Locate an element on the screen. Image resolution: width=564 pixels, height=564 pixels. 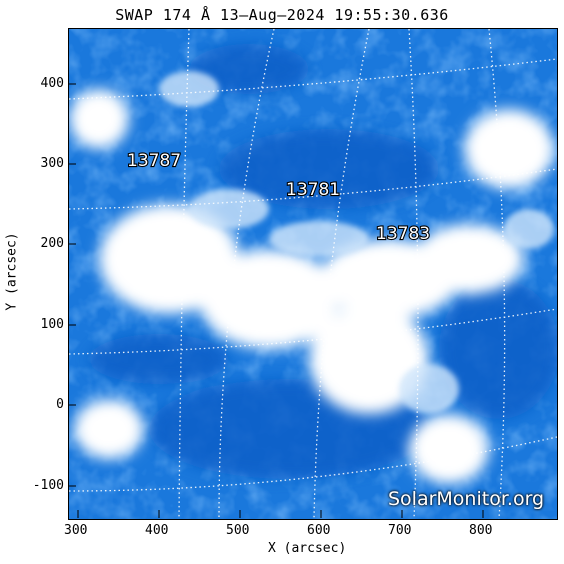
x-tick-label: 700 is located at coordinates (400, 530).